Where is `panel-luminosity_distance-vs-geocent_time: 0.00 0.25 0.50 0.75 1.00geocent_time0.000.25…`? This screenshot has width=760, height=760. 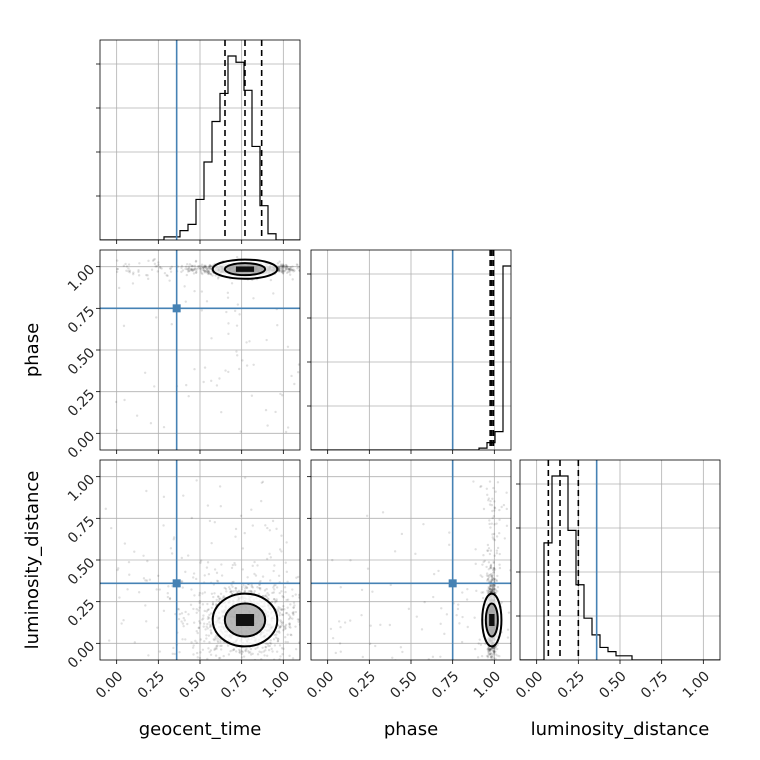
panel-luminosity_distance-vs-geocent_time: 0.00 0.25 0.50 0.75 1.00geocent_time0.000.25… is located at coordinates (169, 599).